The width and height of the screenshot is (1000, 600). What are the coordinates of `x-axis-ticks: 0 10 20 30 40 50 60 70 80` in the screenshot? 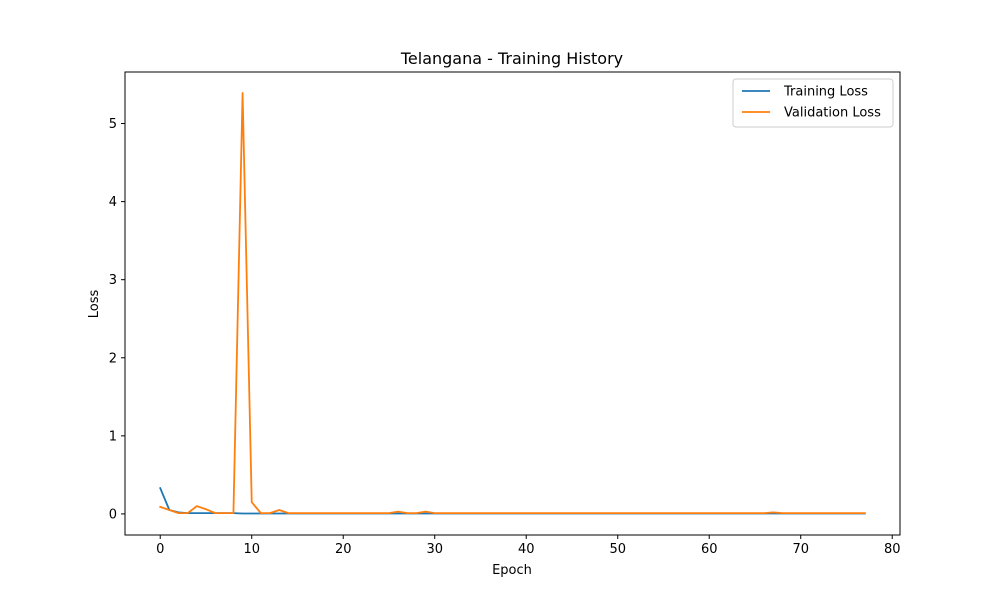 It's located at (528, 546).